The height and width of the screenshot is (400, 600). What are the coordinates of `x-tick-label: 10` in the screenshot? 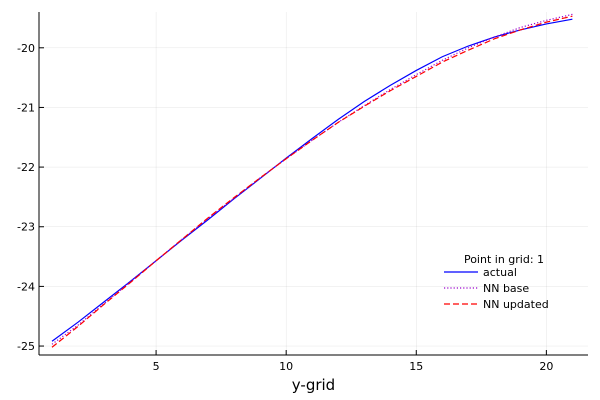 It's located at (286, 366).